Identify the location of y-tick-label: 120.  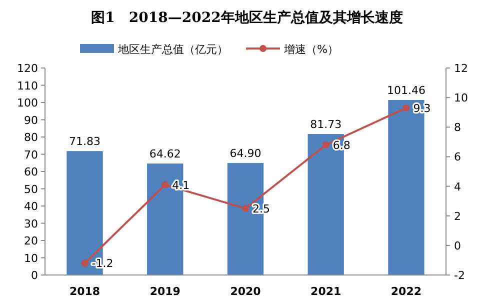
(27, 68).